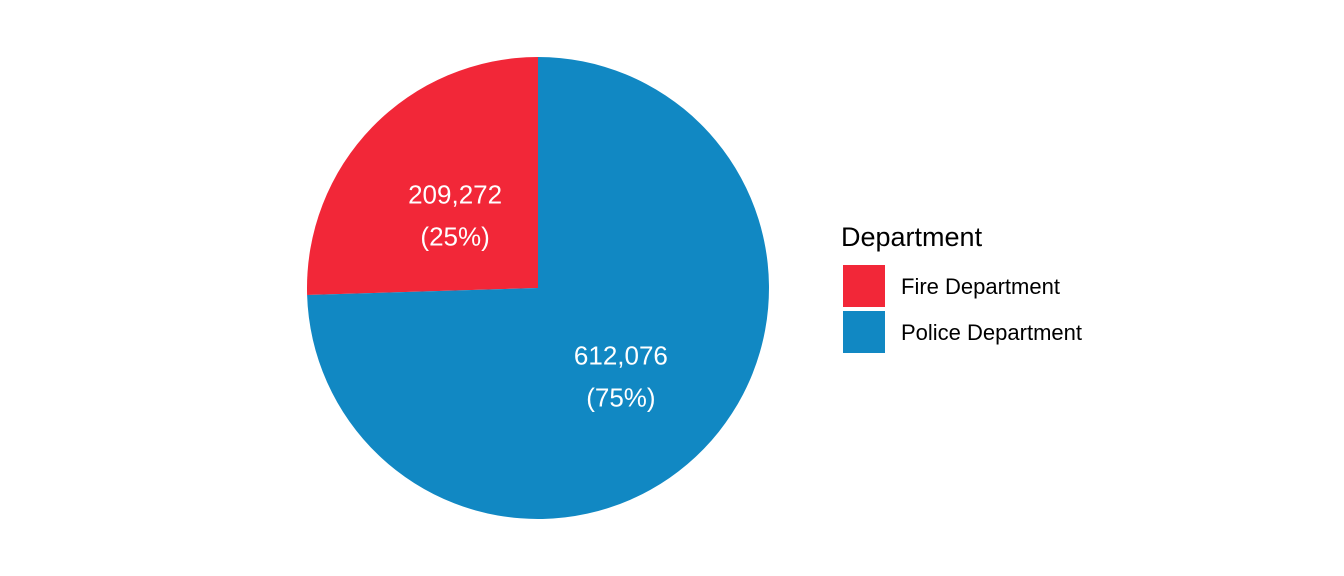  What do you see at coordinates (620, 397) in the screenshot?
I see `slice-percent-label-police-department: (75%)` at bounding box center [620, 397].